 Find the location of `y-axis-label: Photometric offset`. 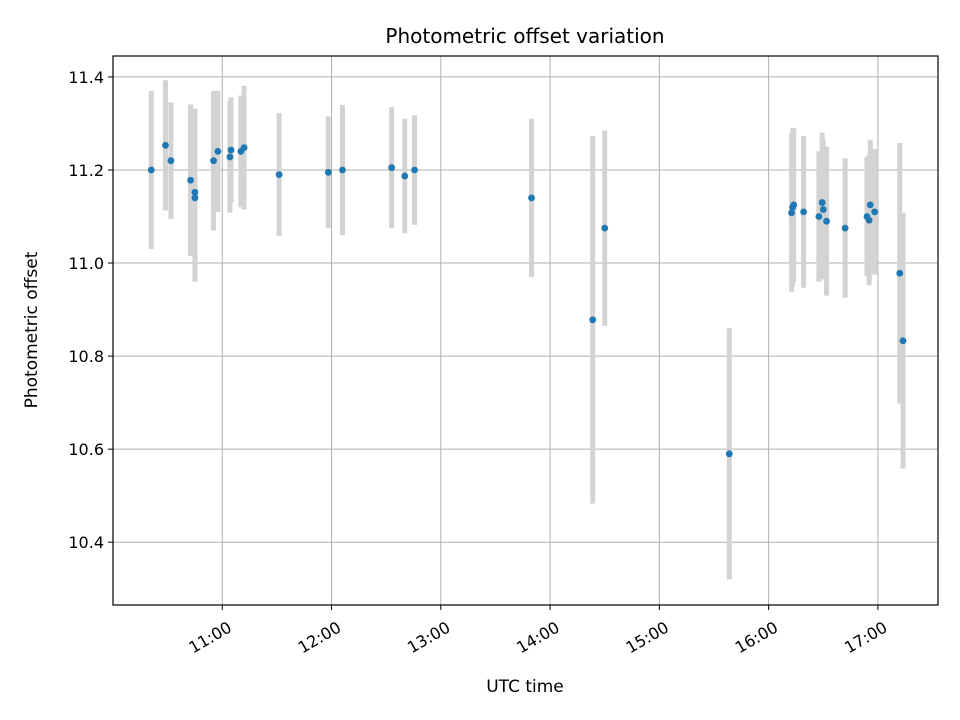

y-axis-label: Photometric offset is located at coordinates (32, 329).